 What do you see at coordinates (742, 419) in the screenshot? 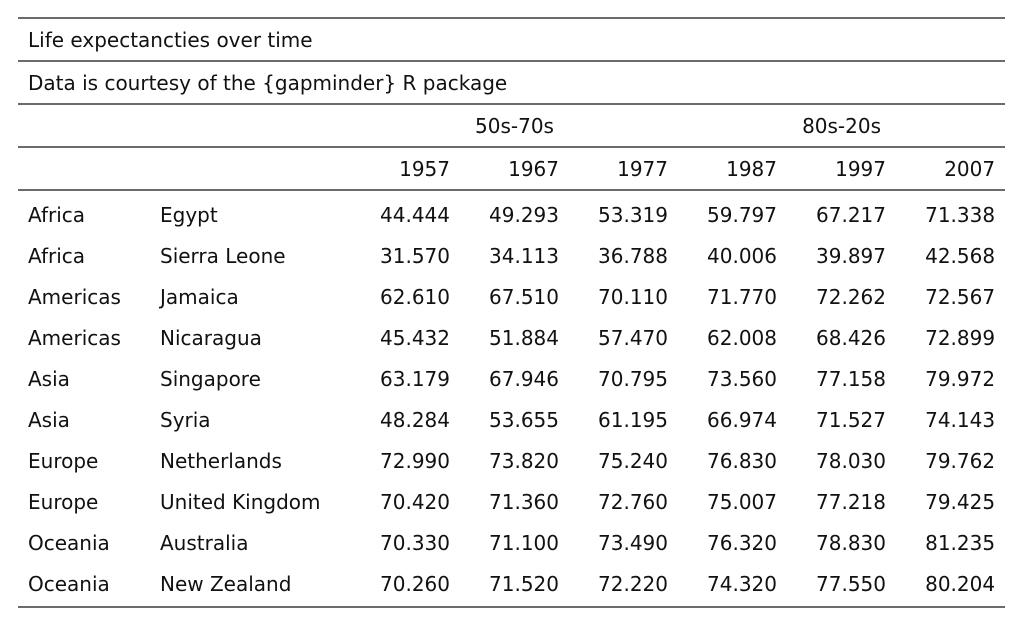
I see `life-expectancy-cell: 66.974` at bounding box center [742, 419].